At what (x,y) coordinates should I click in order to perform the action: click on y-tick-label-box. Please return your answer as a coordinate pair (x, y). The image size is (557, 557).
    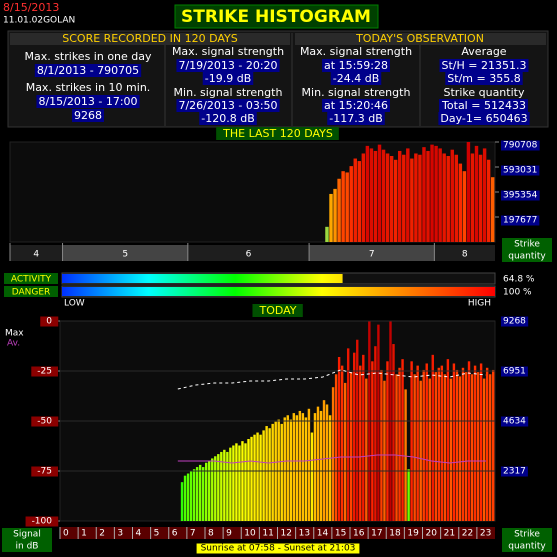
    Looking at the image, I should click on (520, 170).